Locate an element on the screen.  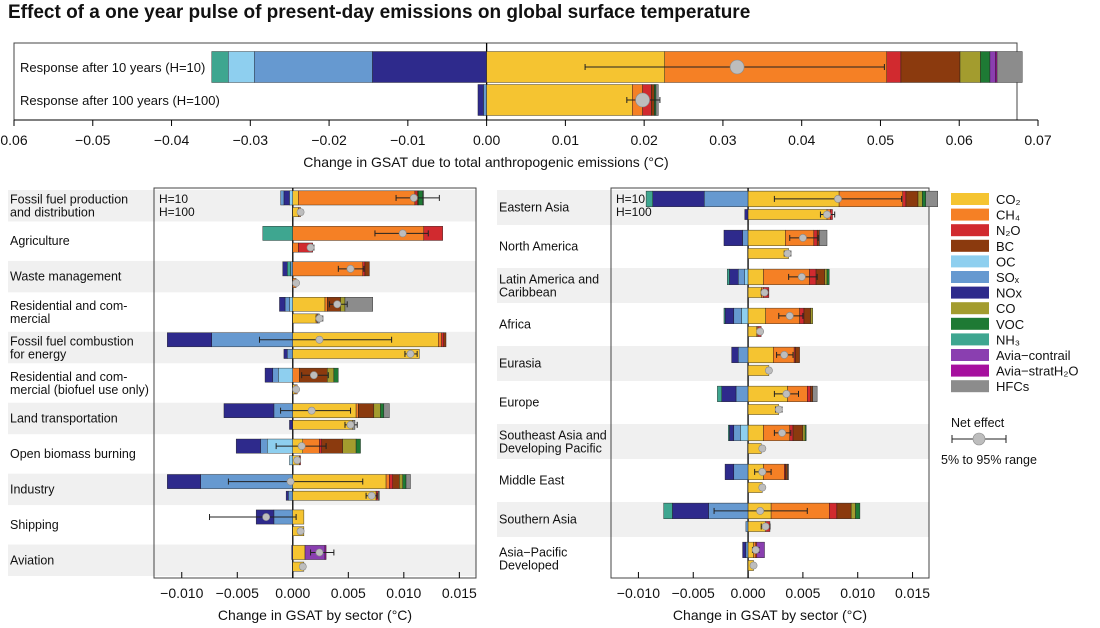
legend-label-HFCs: HFCs is located at coordinates (1013, 386).